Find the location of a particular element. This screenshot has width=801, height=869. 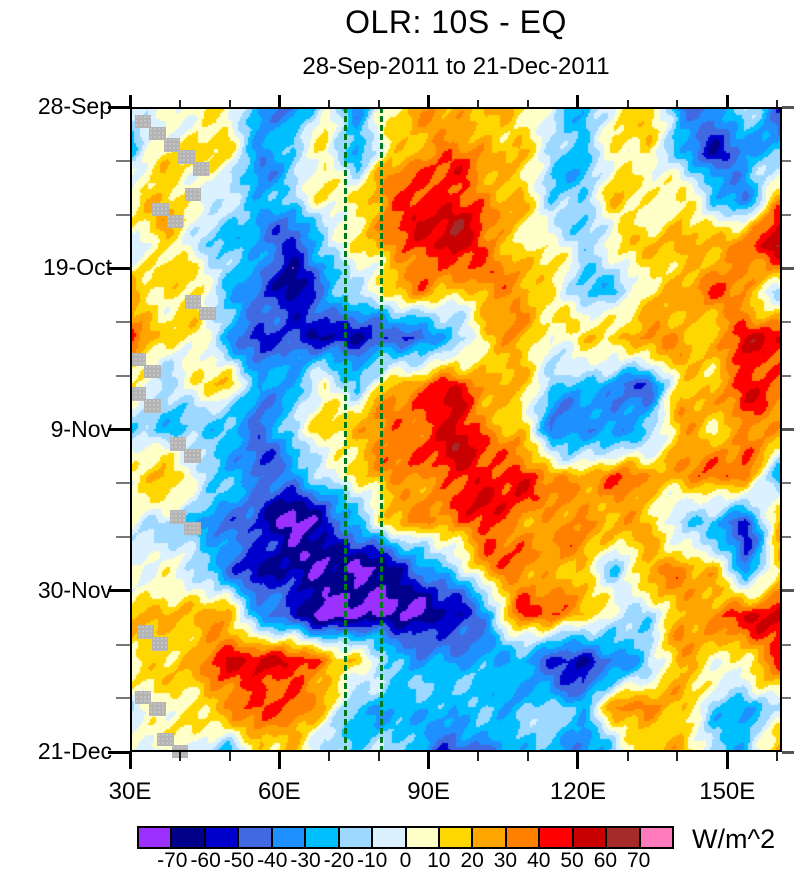

colorbar-tick-label: 10 is located at coordinates (439, 859).